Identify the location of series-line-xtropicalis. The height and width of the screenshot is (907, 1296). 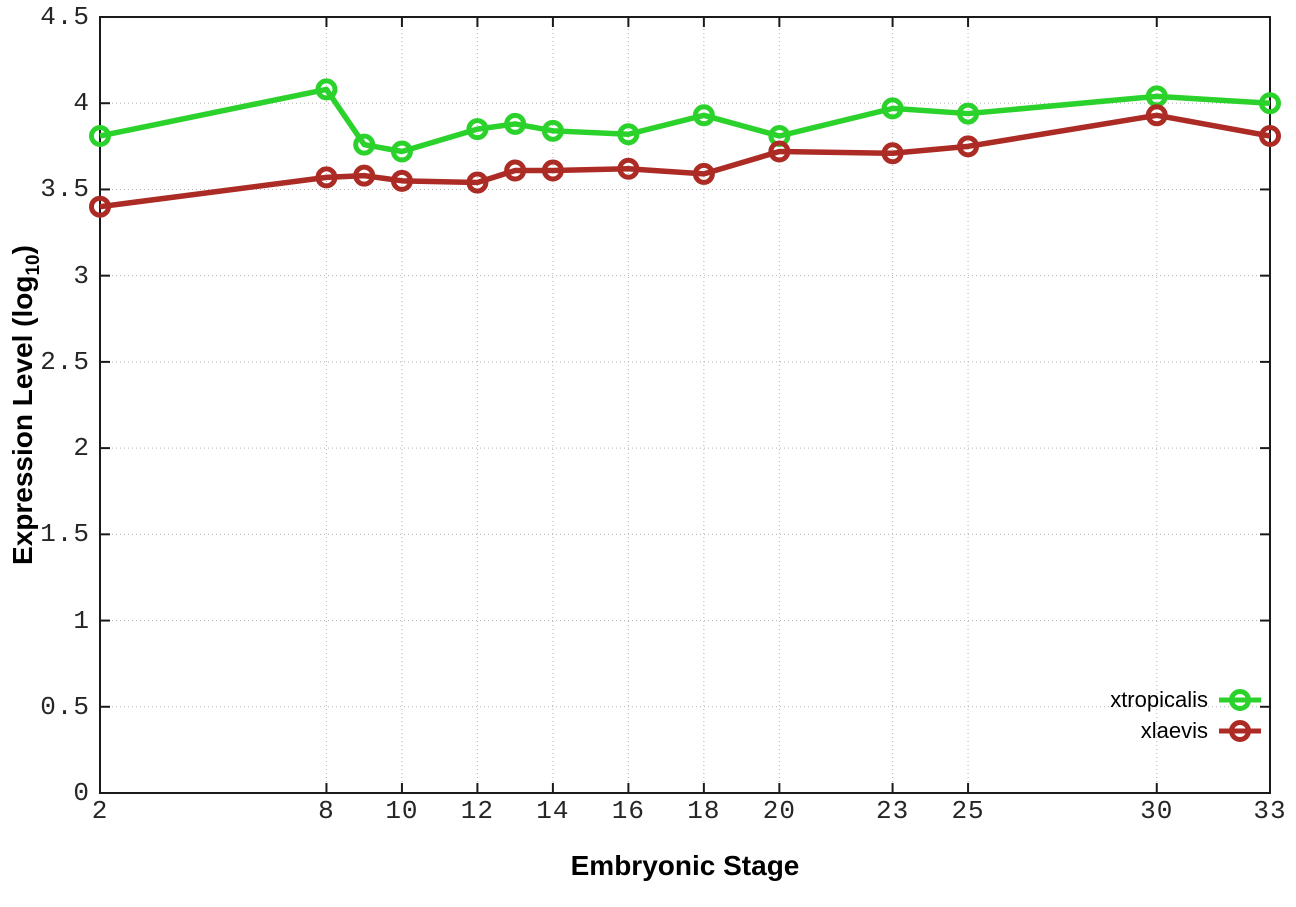
(685, 120).